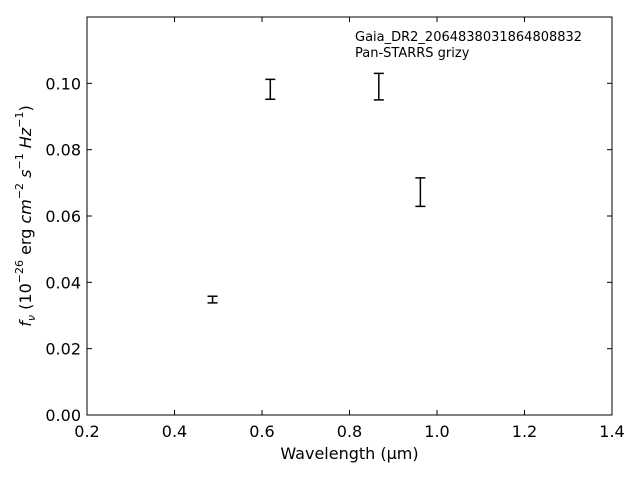 This screenshot has height=480, width=640. I want to click on x-tick-label: 1.2, so click(524, 431).